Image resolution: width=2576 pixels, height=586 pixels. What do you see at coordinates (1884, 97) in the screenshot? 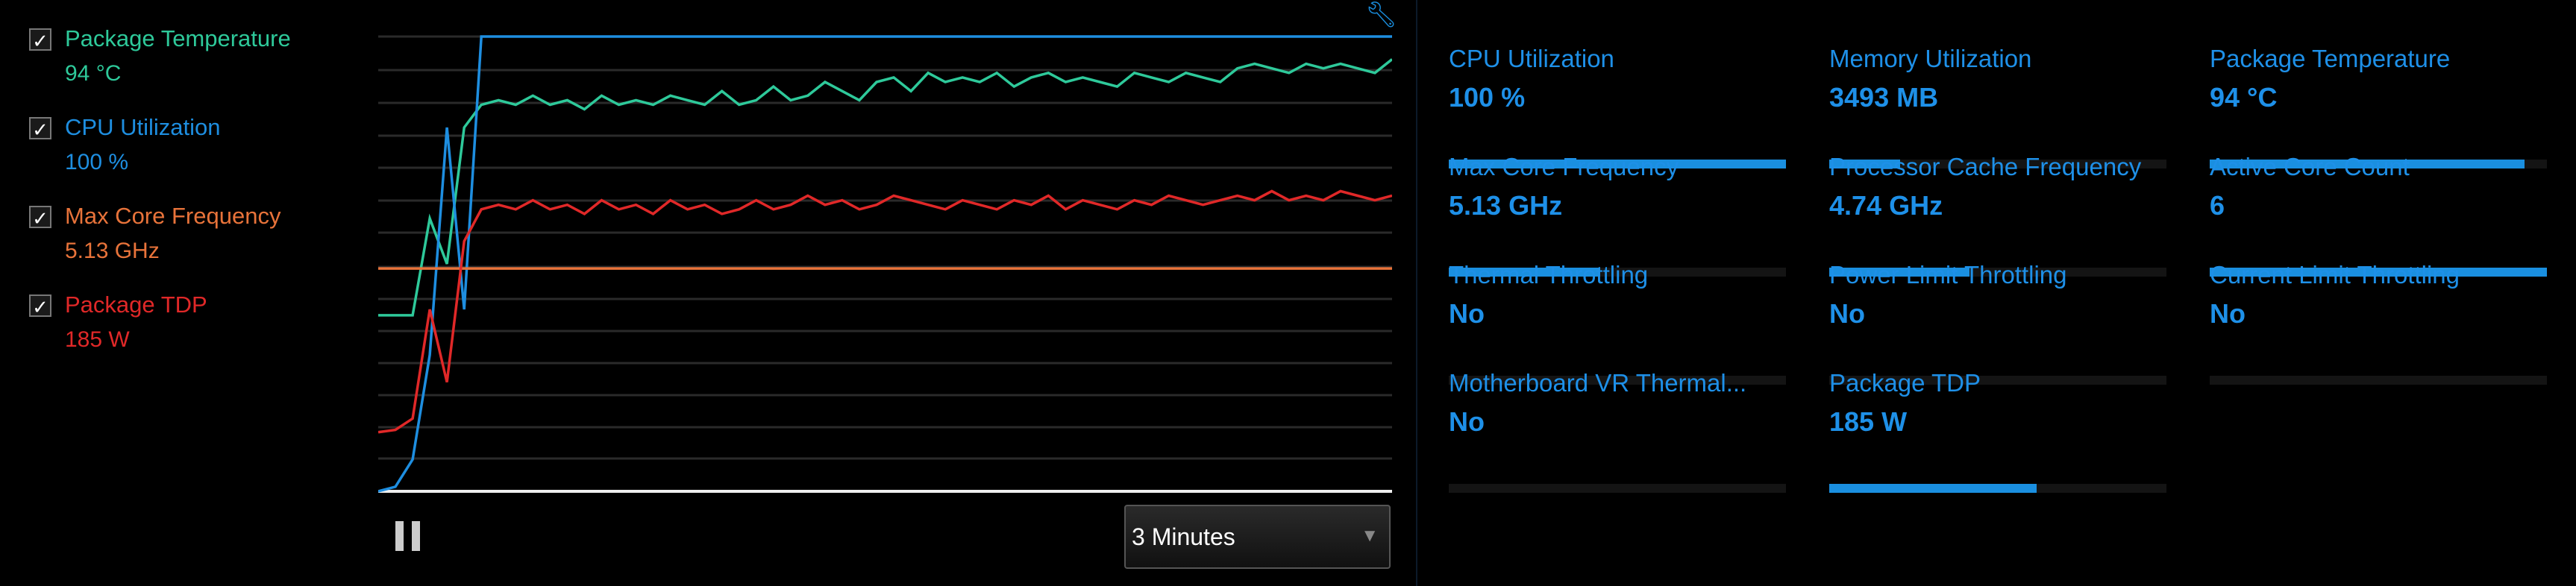
I see `metric-value: 3493 MB` at bounding box center [1884, 97].